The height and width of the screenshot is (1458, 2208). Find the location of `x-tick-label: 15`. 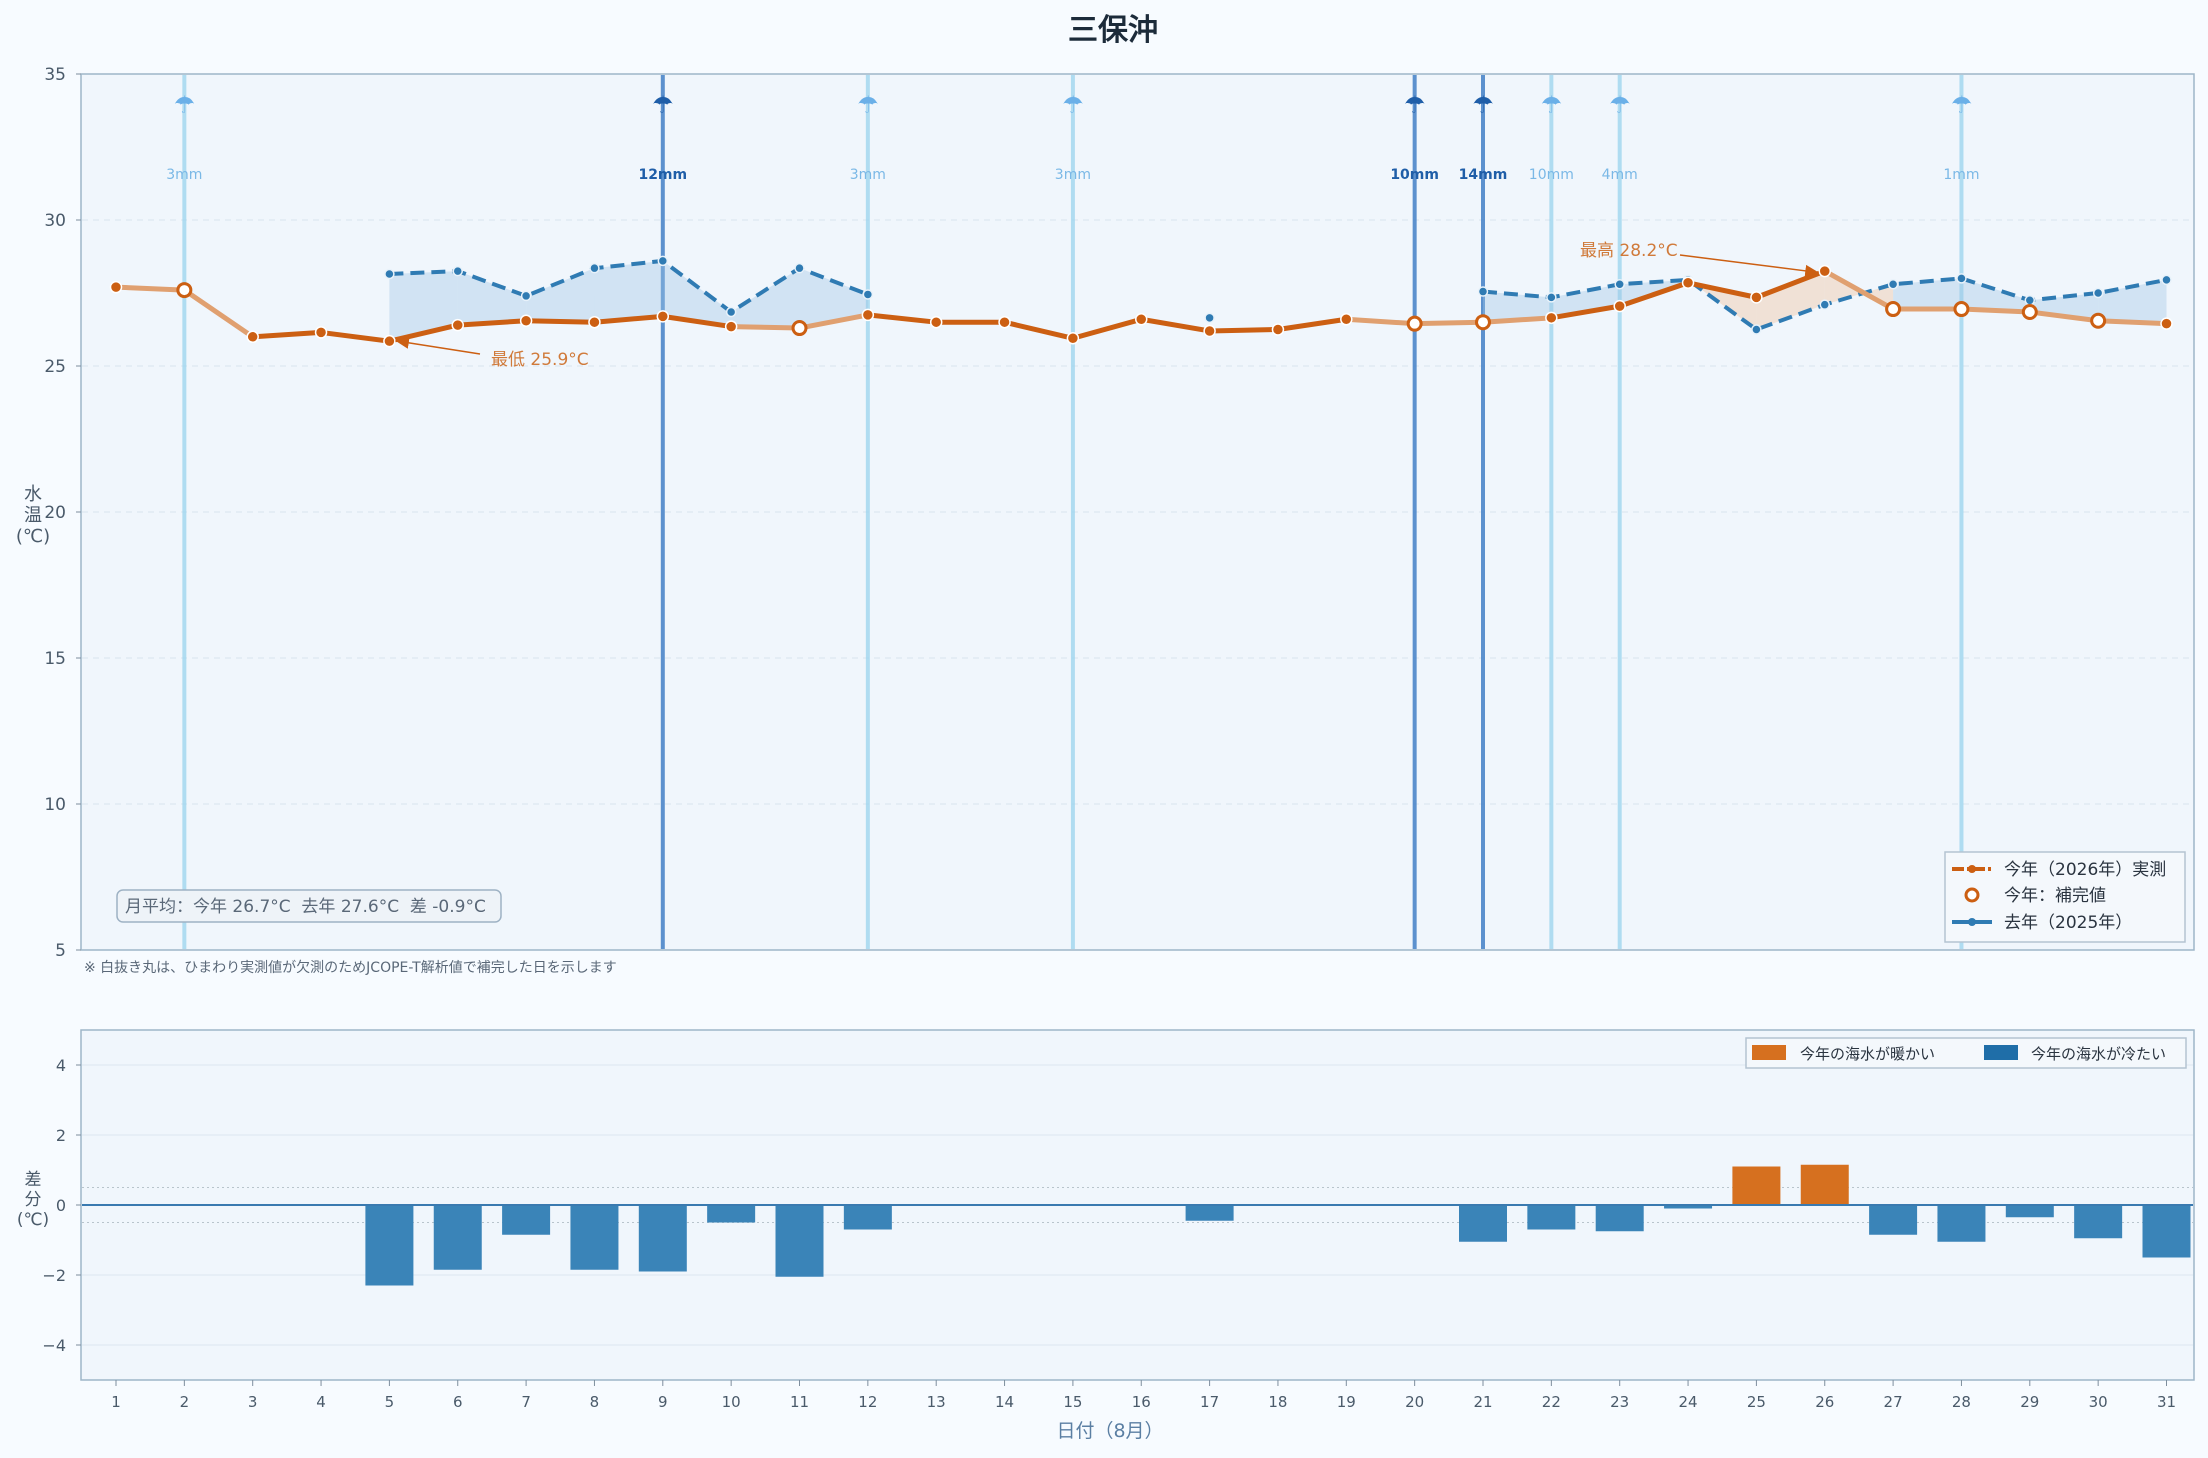

x-tick-label: 15 is located at coordinates (1072, 1402).